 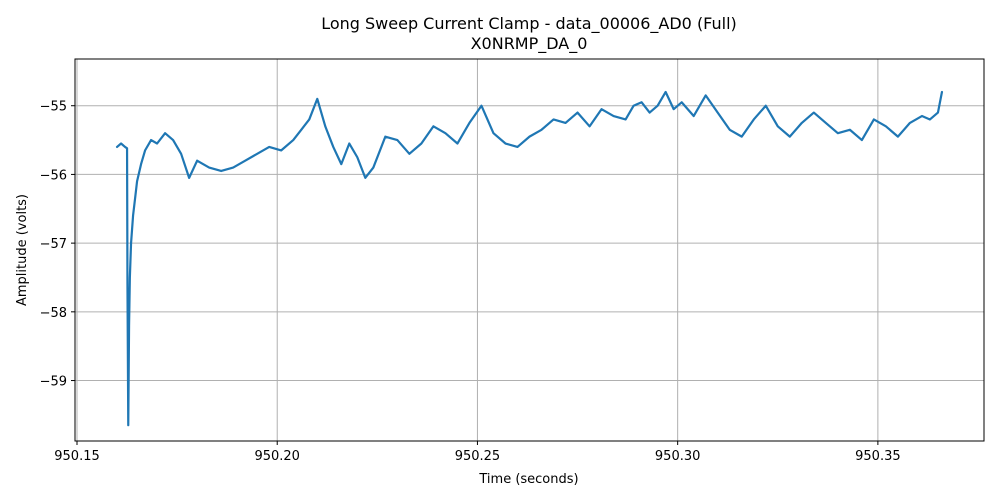 What do you see at coordinates (878, 456) in the screenshot?
I see `x-tick-label: 950.35` at bounding box center [878, 456].